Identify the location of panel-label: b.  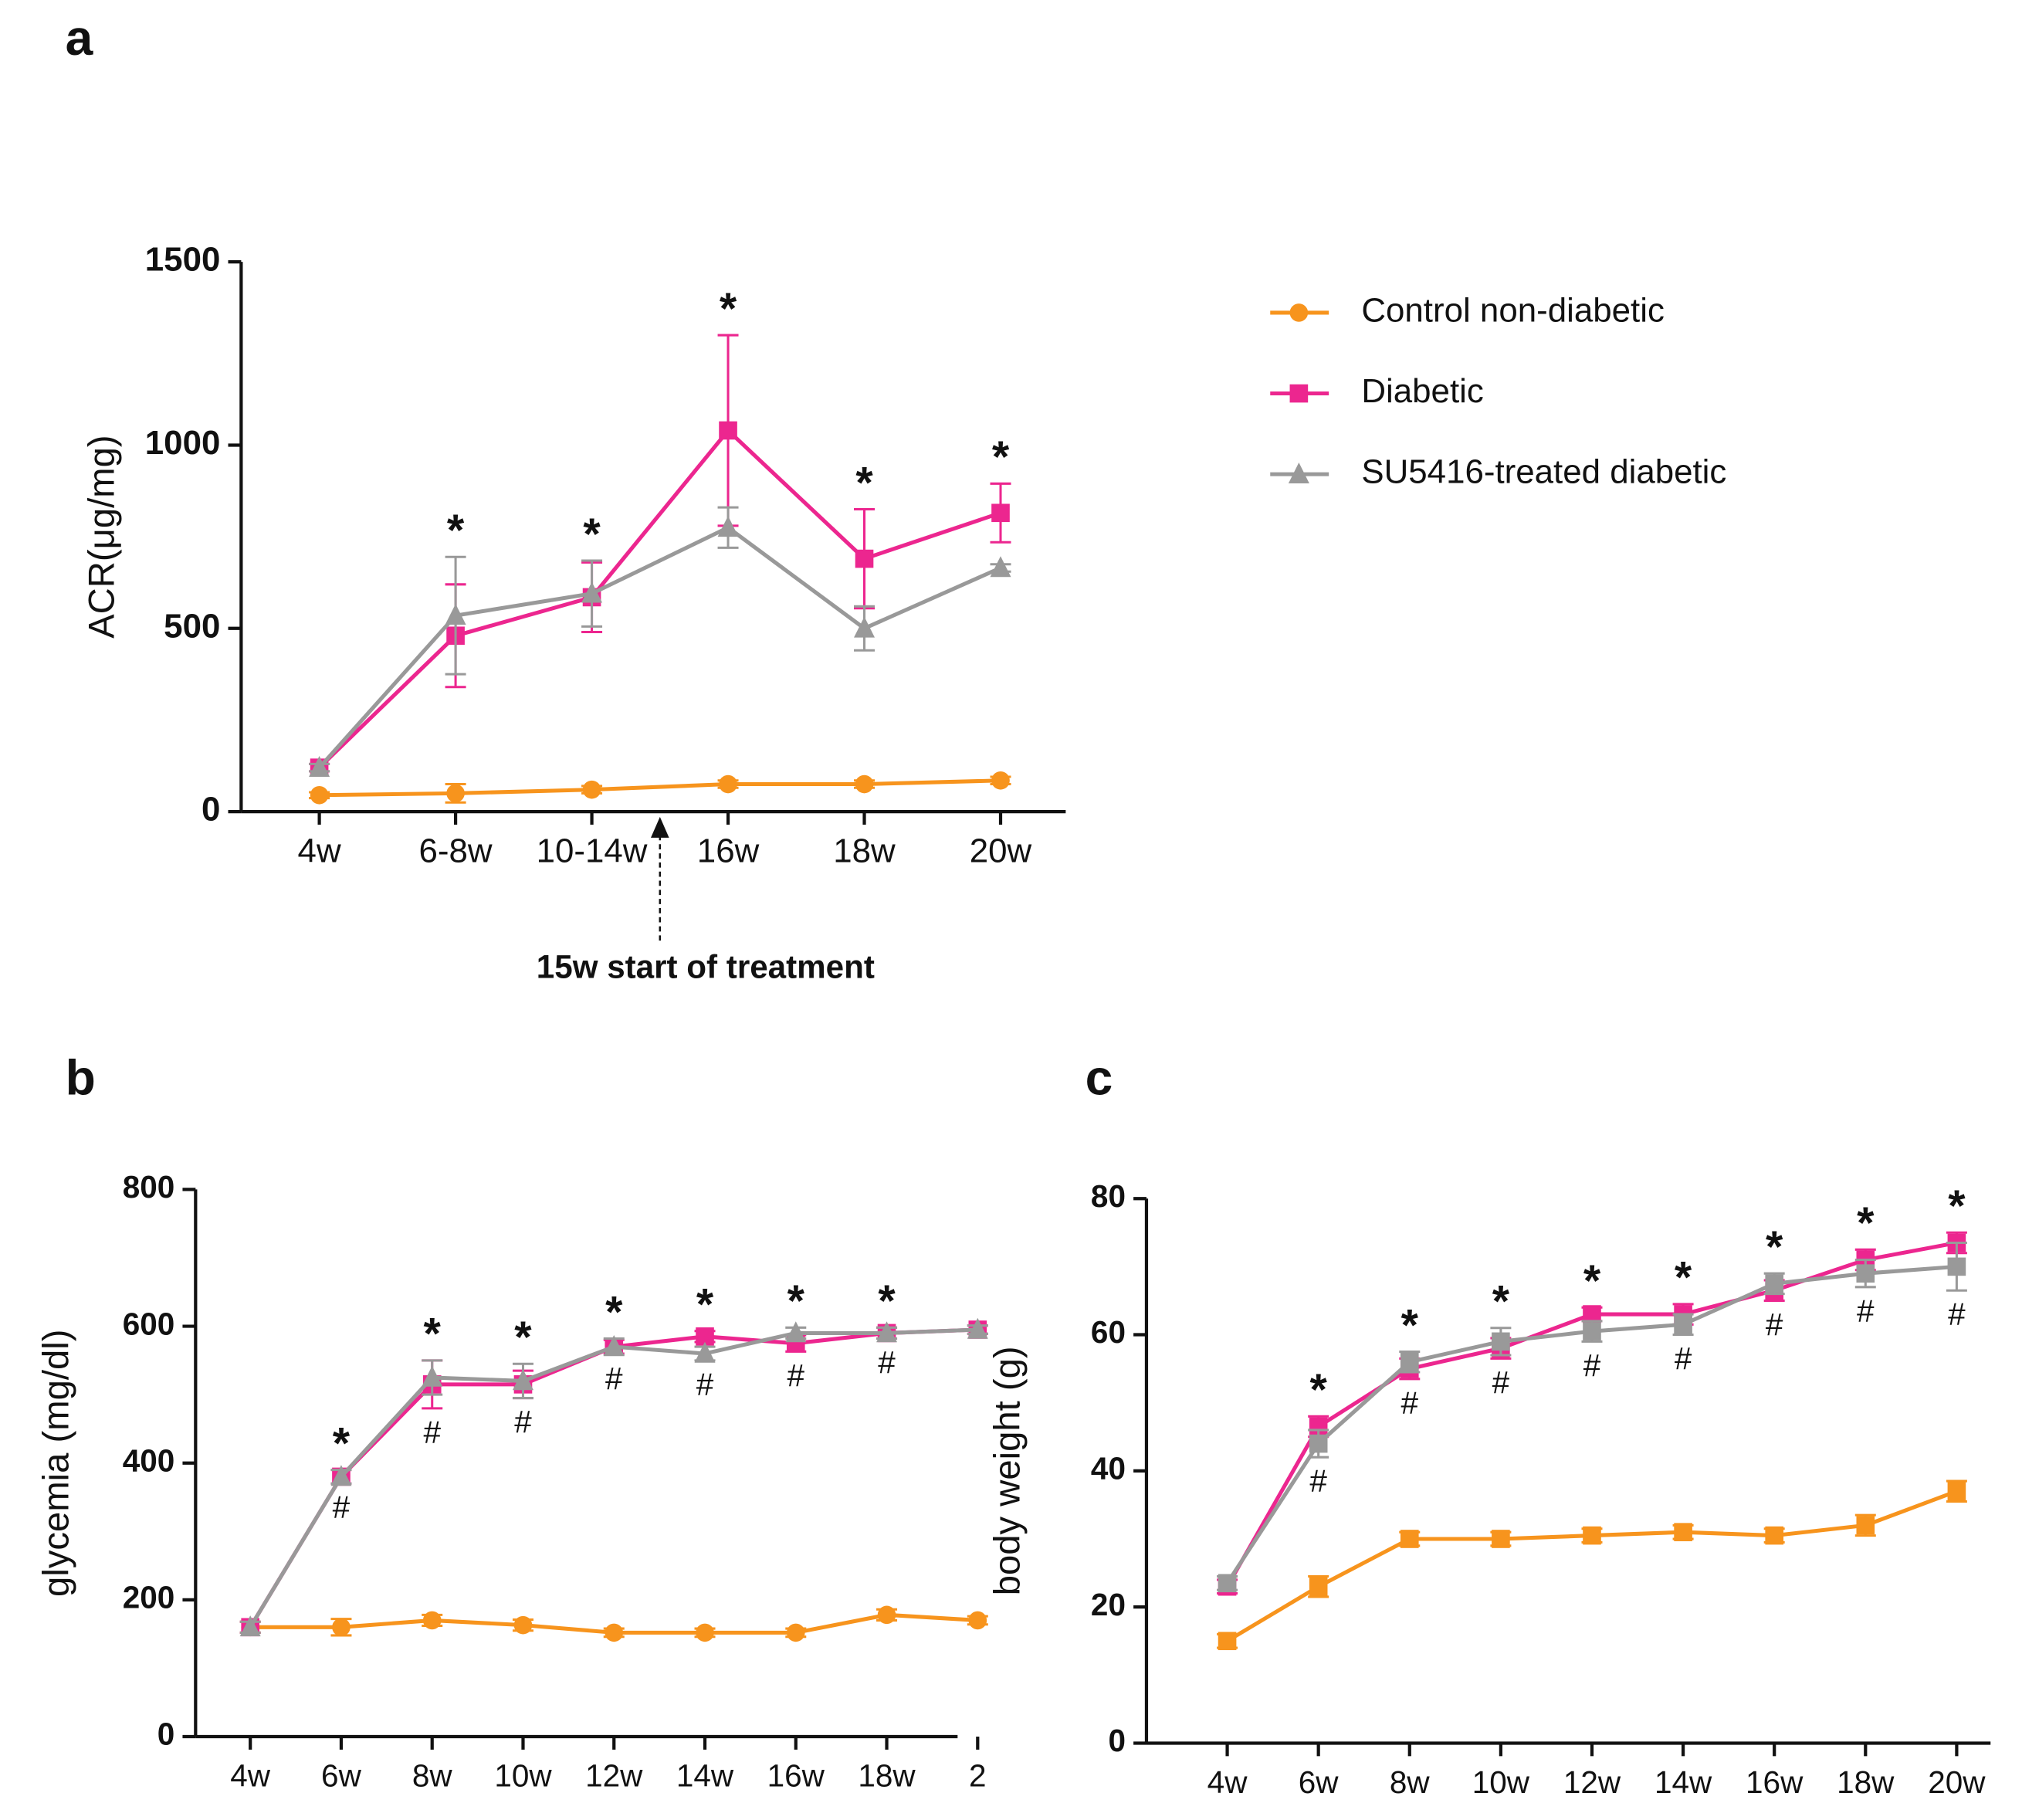
(81, 1077).